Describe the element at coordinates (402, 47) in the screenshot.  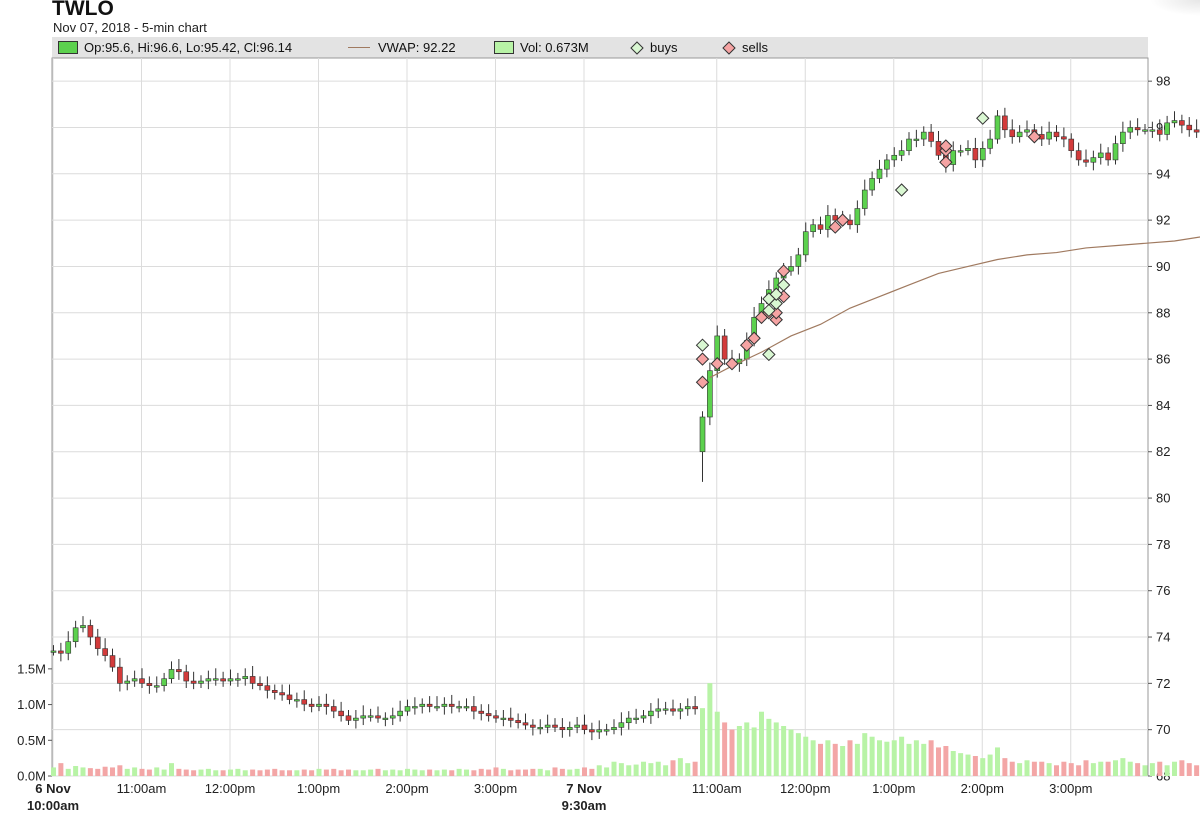
I see `legend-vwap: VWAP: 92.22` at that location.